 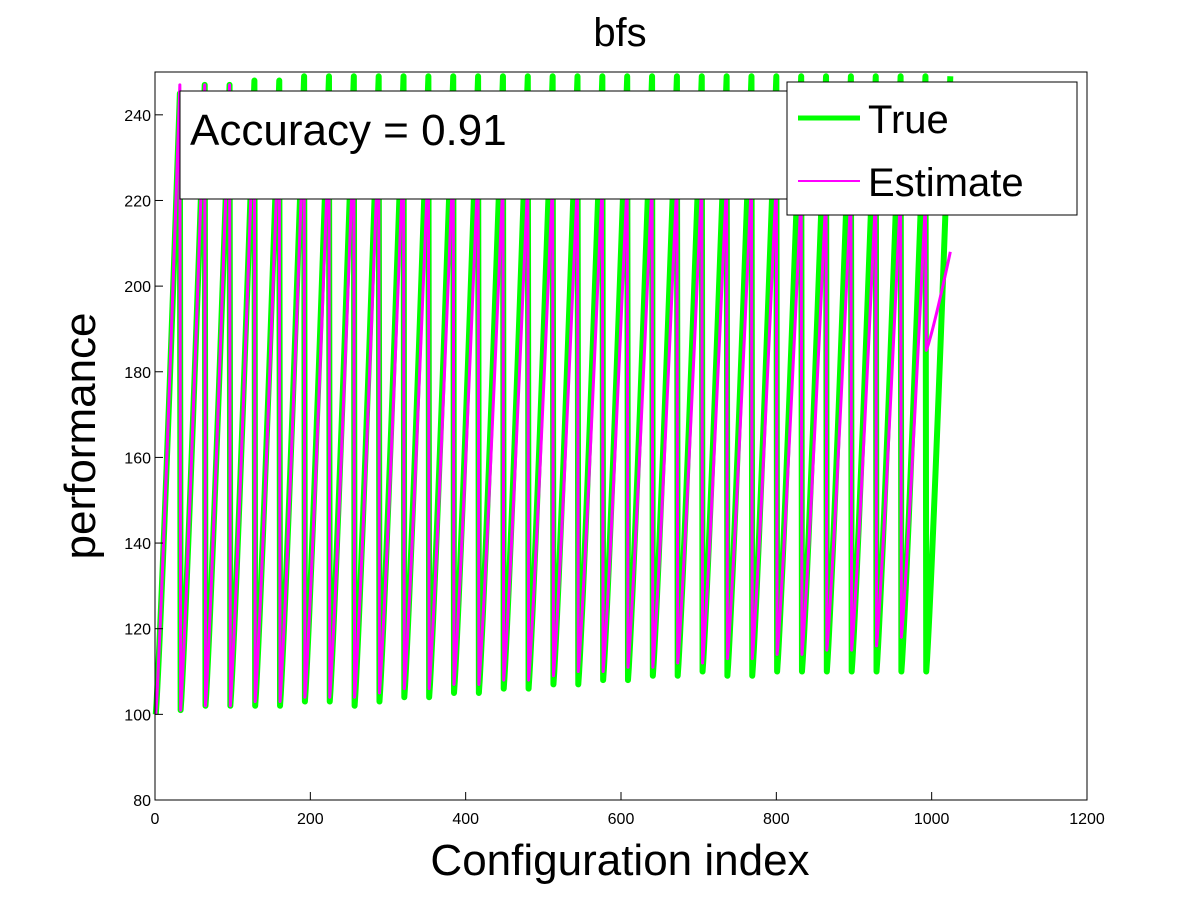 What do you see at coordinates (137, 373) in the screenshot?
I see `y-tick-label: 180` at bounding box center [137, 373].